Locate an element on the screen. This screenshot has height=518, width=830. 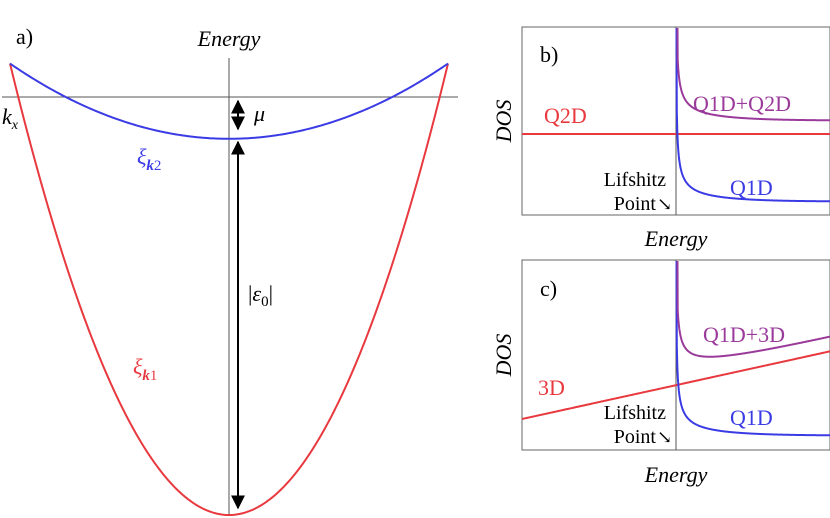
q1d-label: Q1D is located at coordinates (751, 187).